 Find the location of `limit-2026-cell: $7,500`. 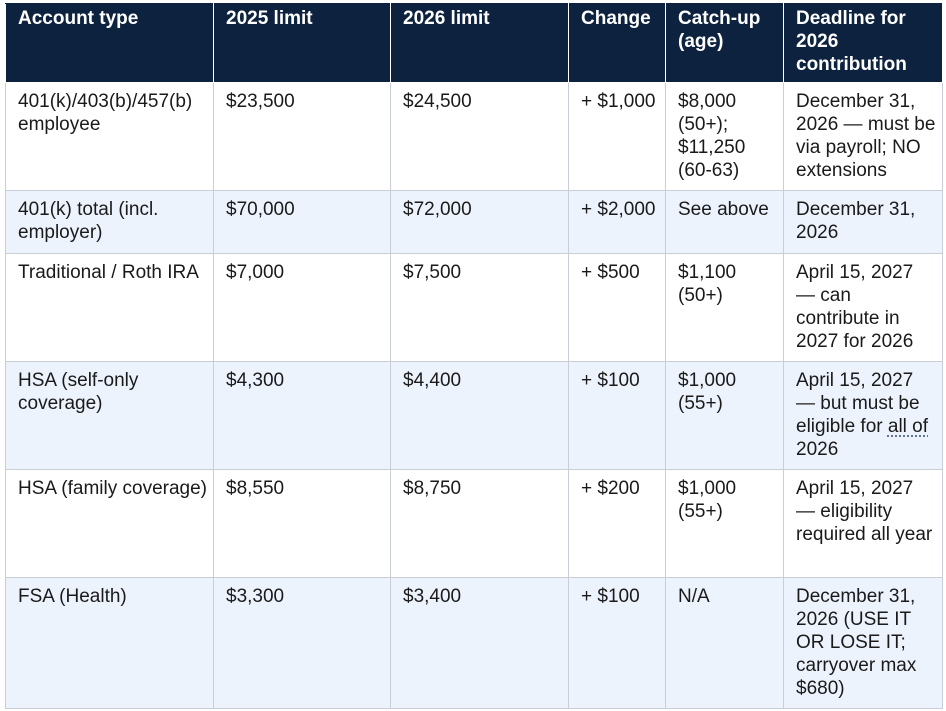

limit-2026-cell: $7,500 is located at coordinates (479, 307).